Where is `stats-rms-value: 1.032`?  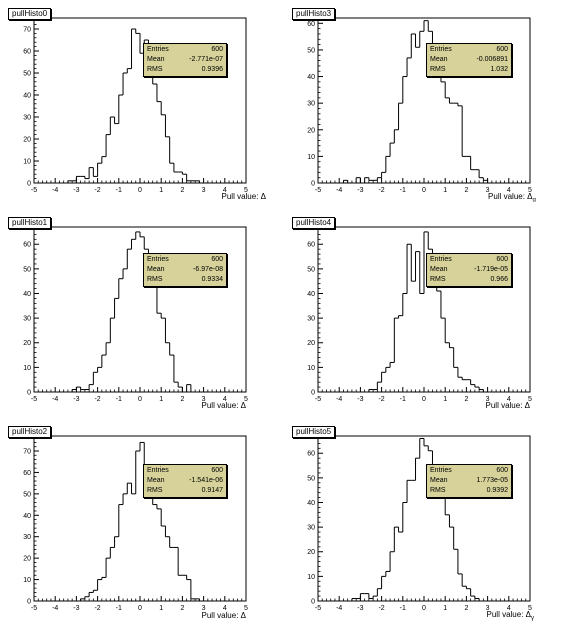
stats-rms-value: 1.032 is located at coordinates (499, 69).